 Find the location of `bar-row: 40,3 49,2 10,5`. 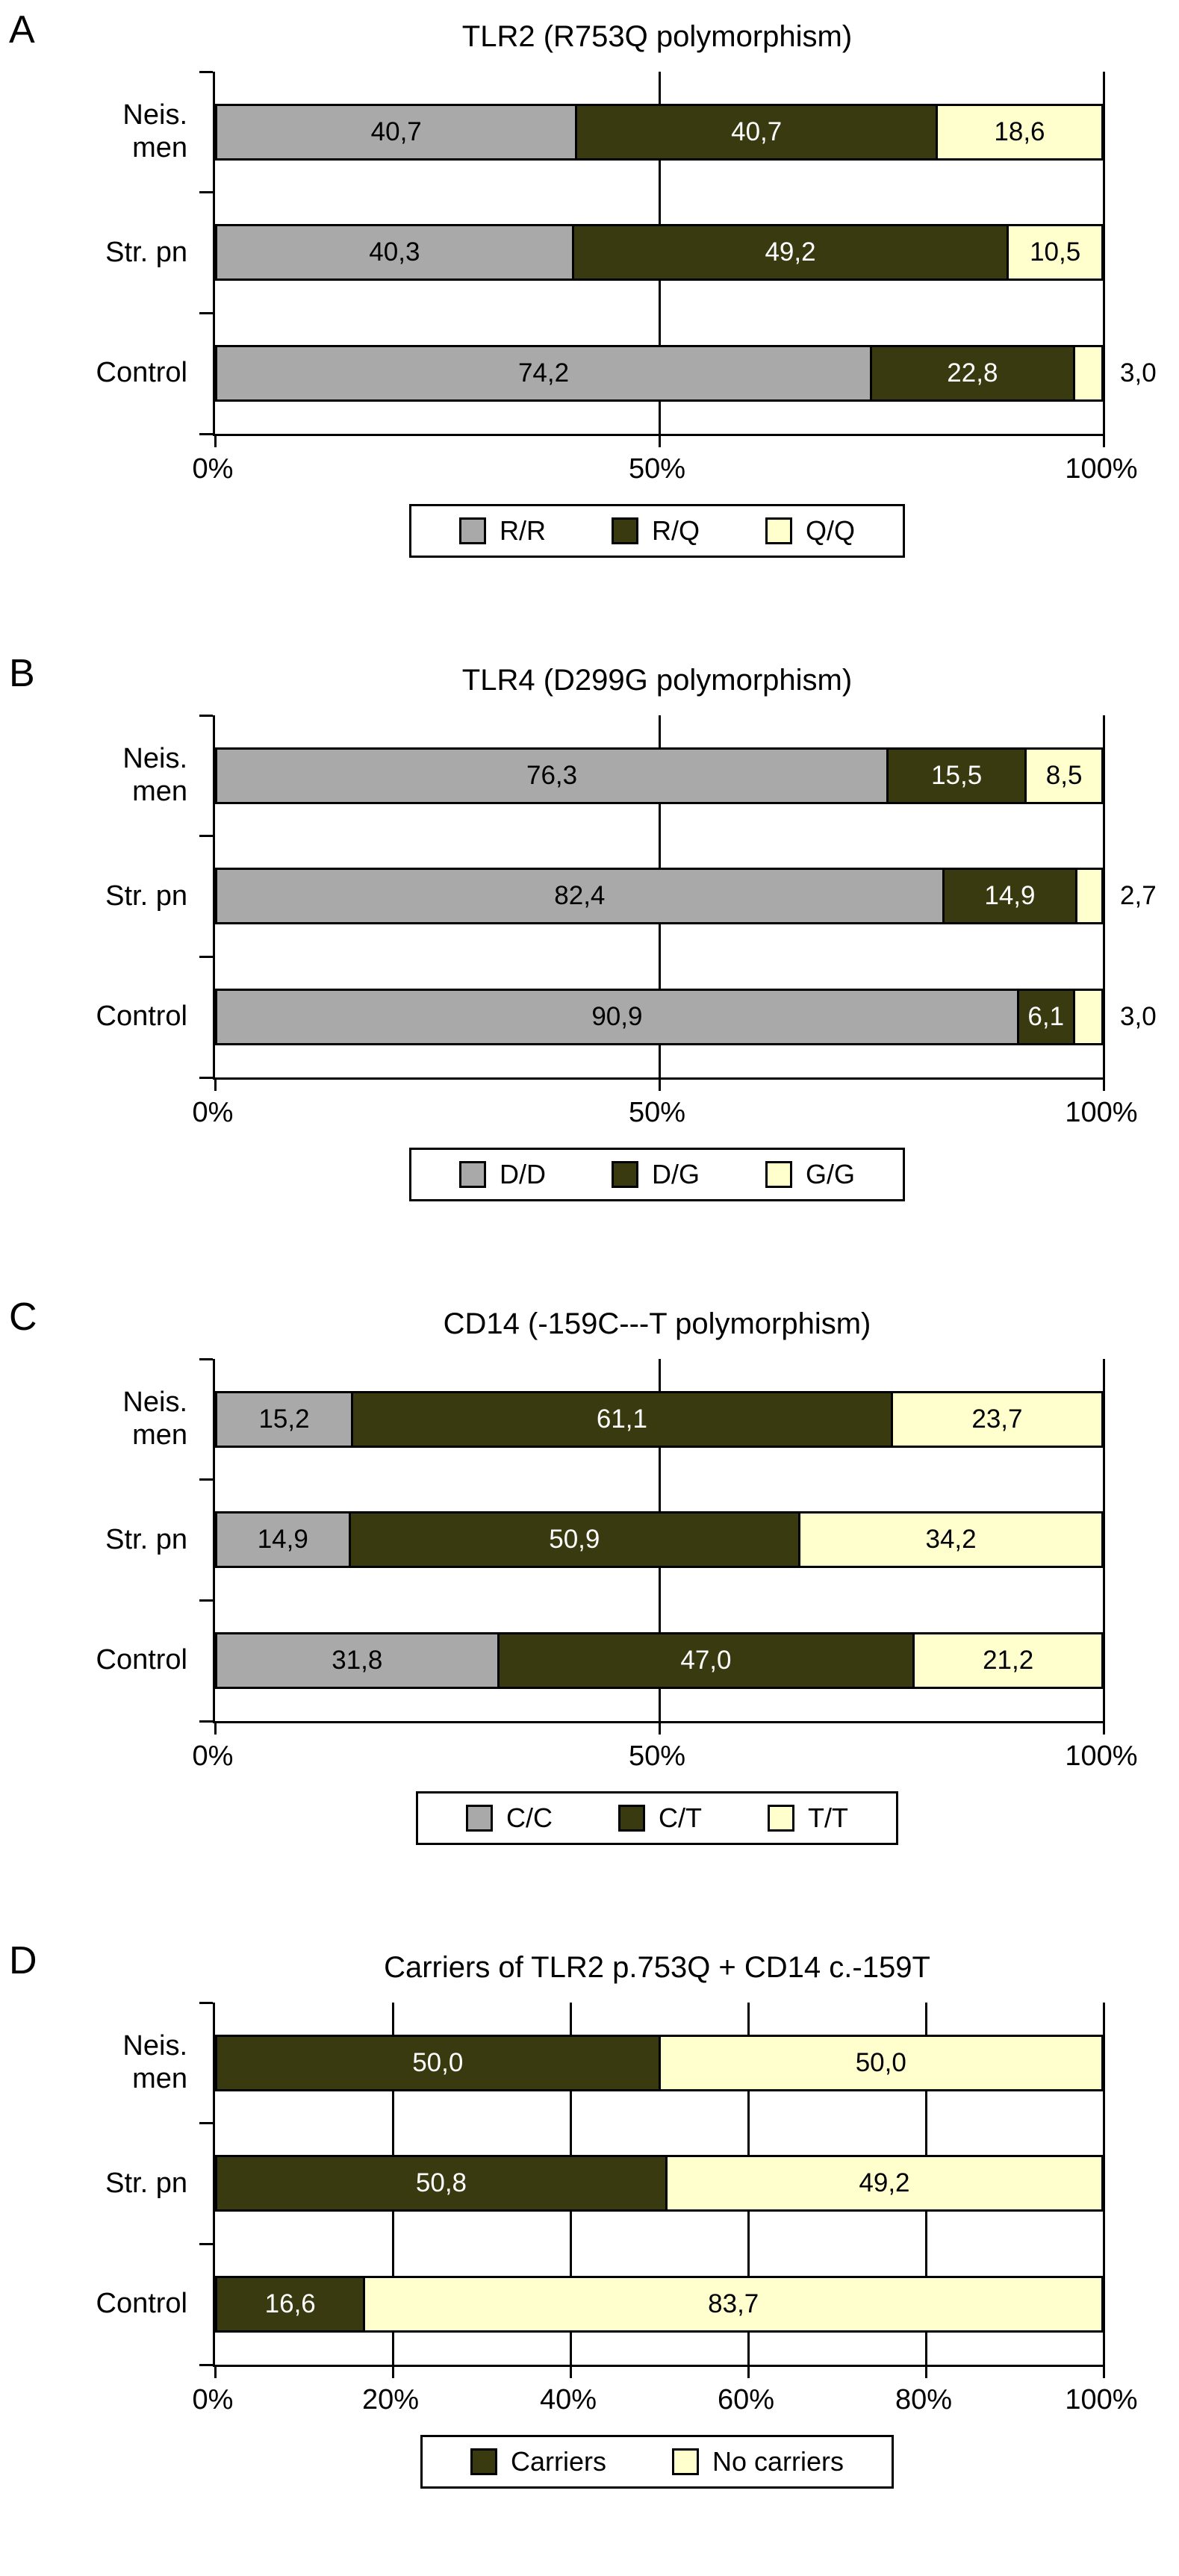

bar-row: 40,3 49,2 10,5 is located at coordinates (659, 253).